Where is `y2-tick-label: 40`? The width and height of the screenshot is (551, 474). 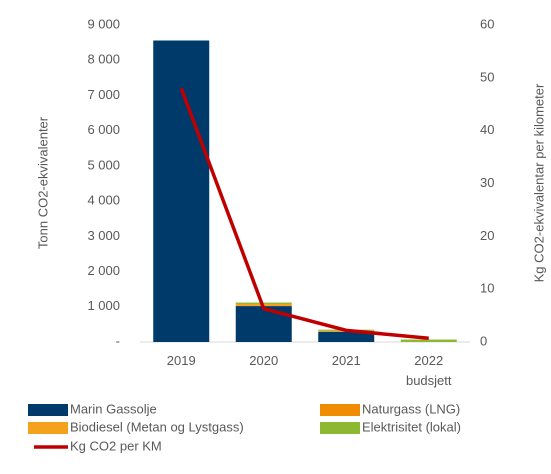
y2-tick-label: 40 is located at coordinates (487, 129).